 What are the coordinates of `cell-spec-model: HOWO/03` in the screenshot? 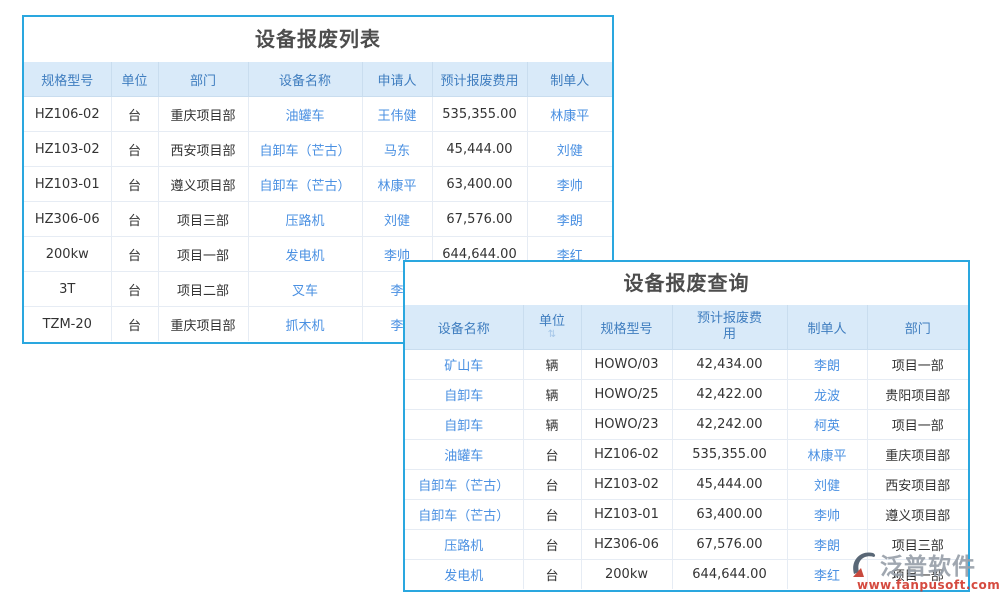 It's located at (626, 364).